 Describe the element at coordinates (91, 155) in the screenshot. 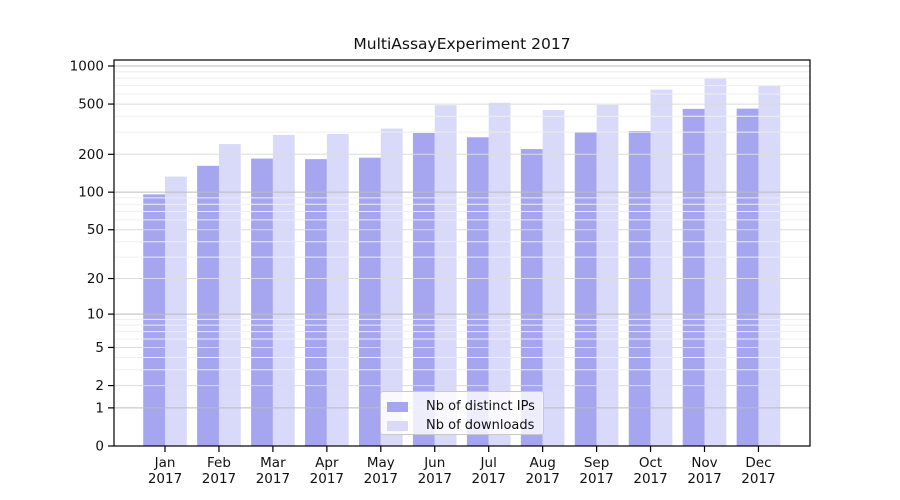

I see `y-tick-label: 200` at that location.